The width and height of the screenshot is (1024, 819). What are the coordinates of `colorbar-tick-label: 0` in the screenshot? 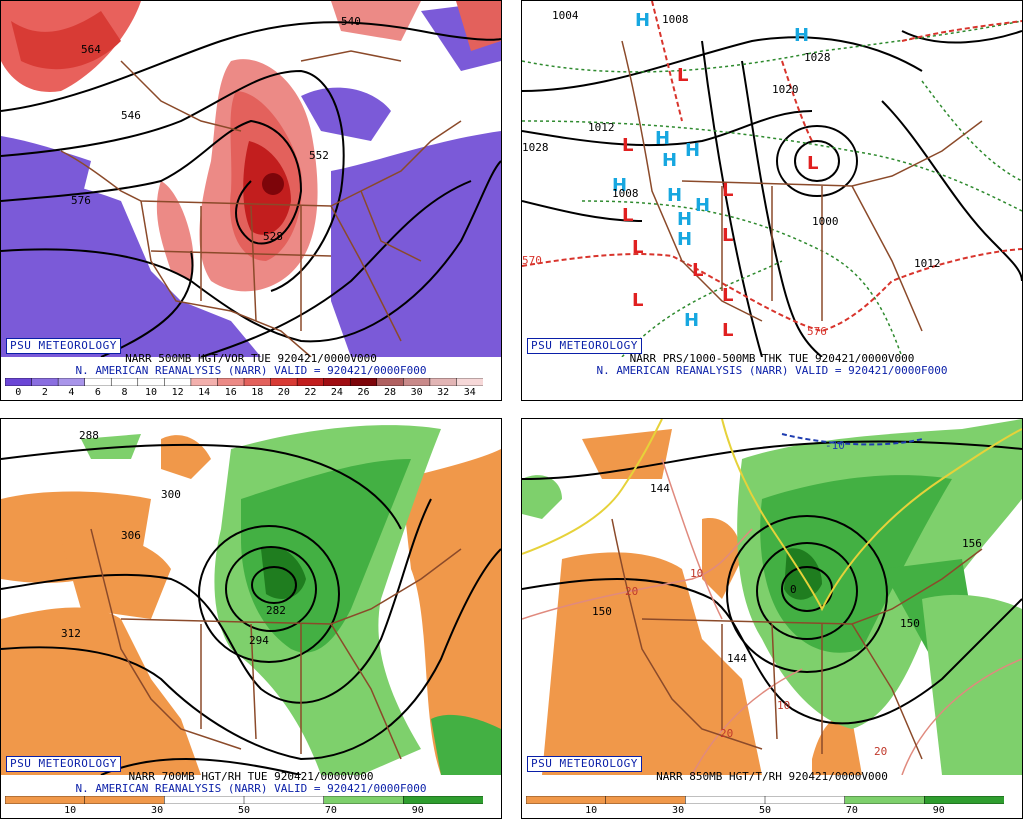 It's located at (18, 392).